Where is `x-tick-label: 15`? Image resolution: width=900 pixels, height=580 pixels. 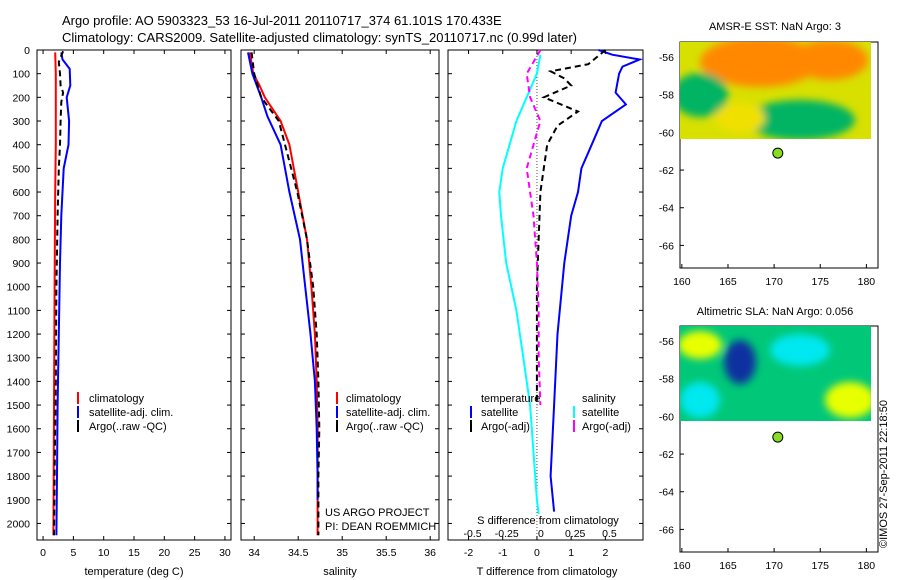
x-tick-label: 15 is located at coordinates (134, 553).